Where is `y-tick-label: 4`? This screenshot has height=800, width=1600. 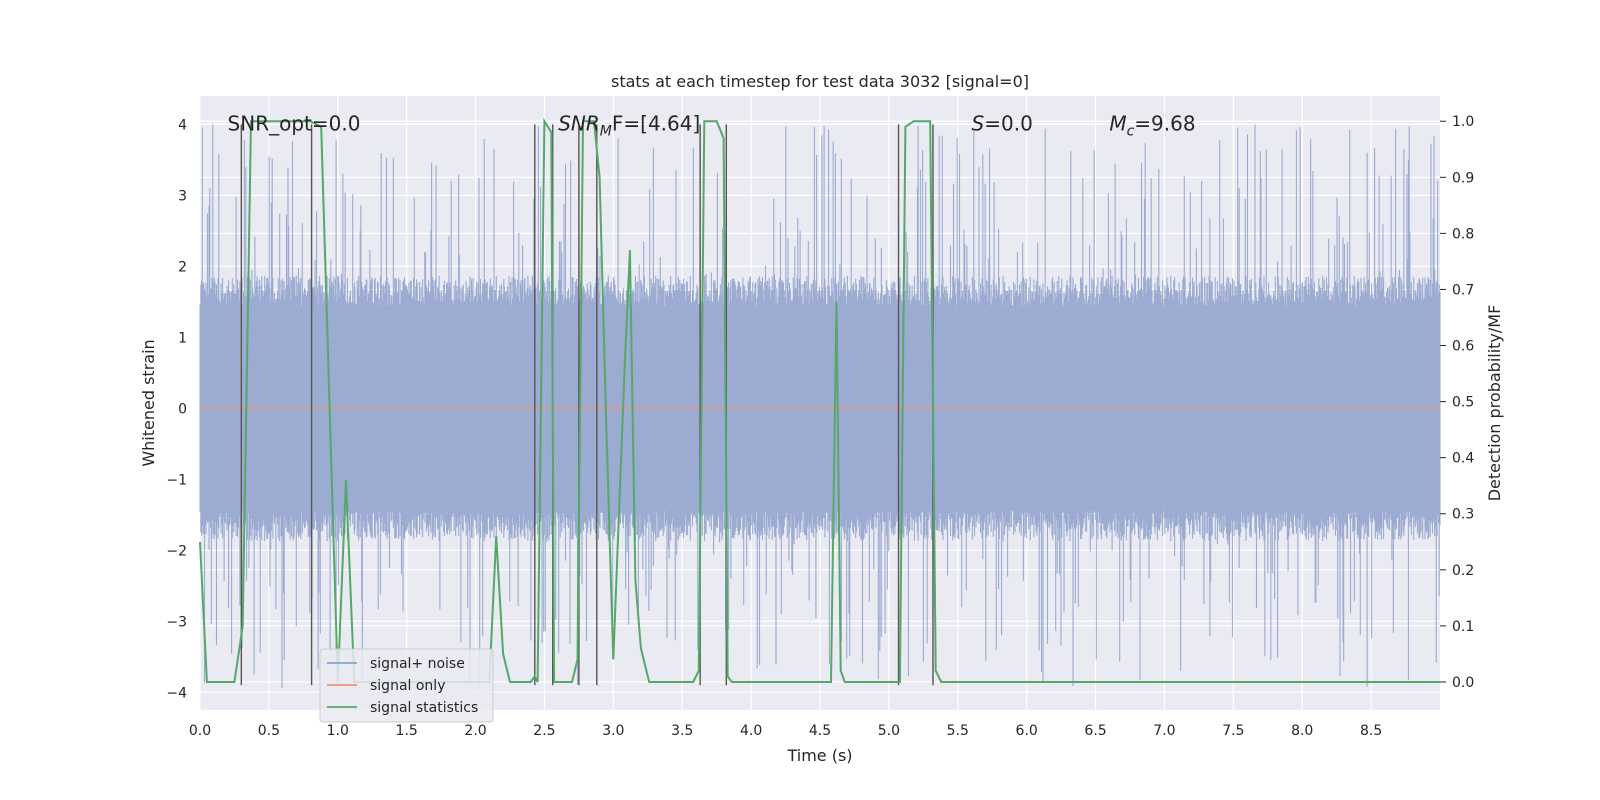 y-tick-label: 4 is located at coordinates (182, 125).